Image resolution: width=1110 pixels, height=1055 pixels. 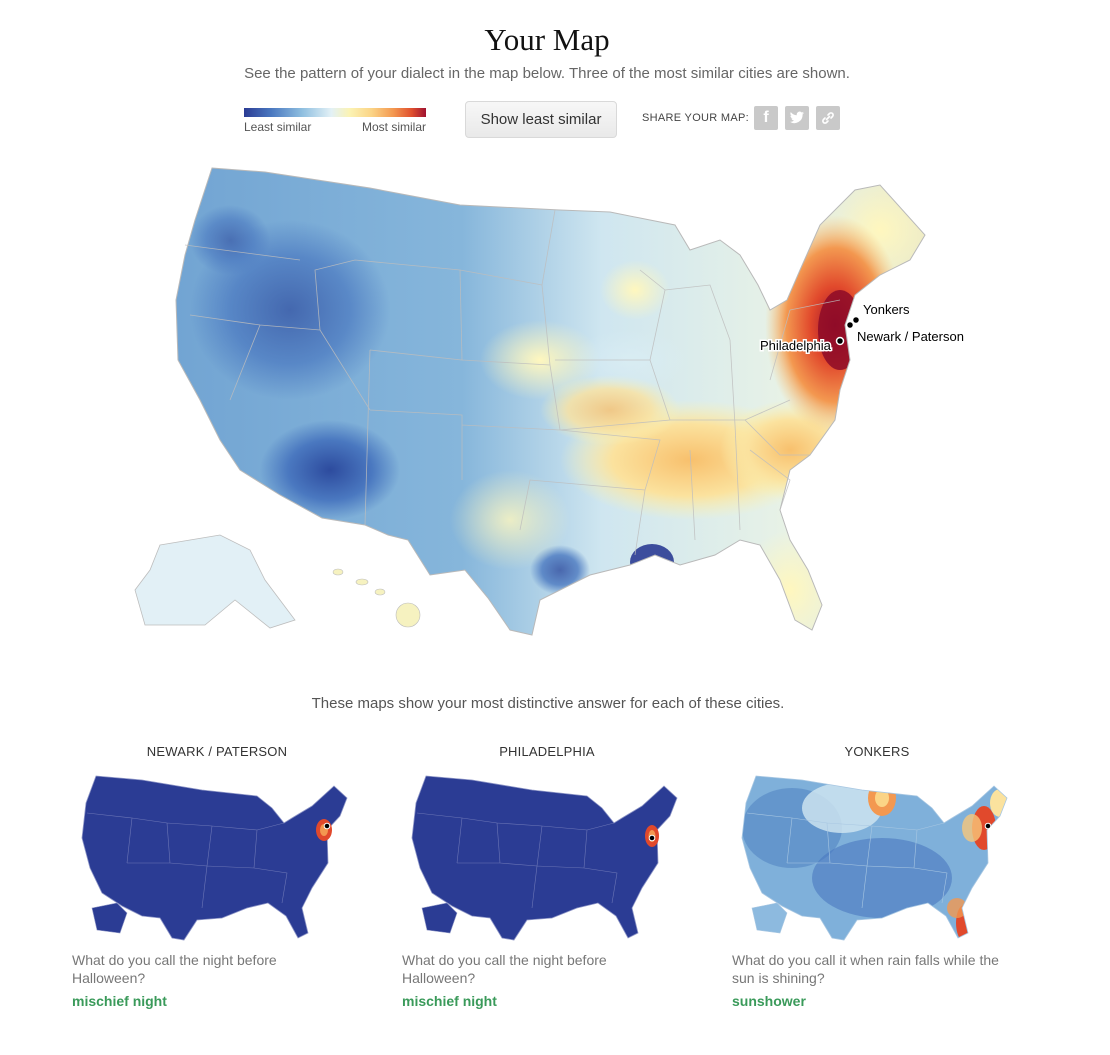 I want to click on legend-most-label: Most similar, so click(x=393, y=127).